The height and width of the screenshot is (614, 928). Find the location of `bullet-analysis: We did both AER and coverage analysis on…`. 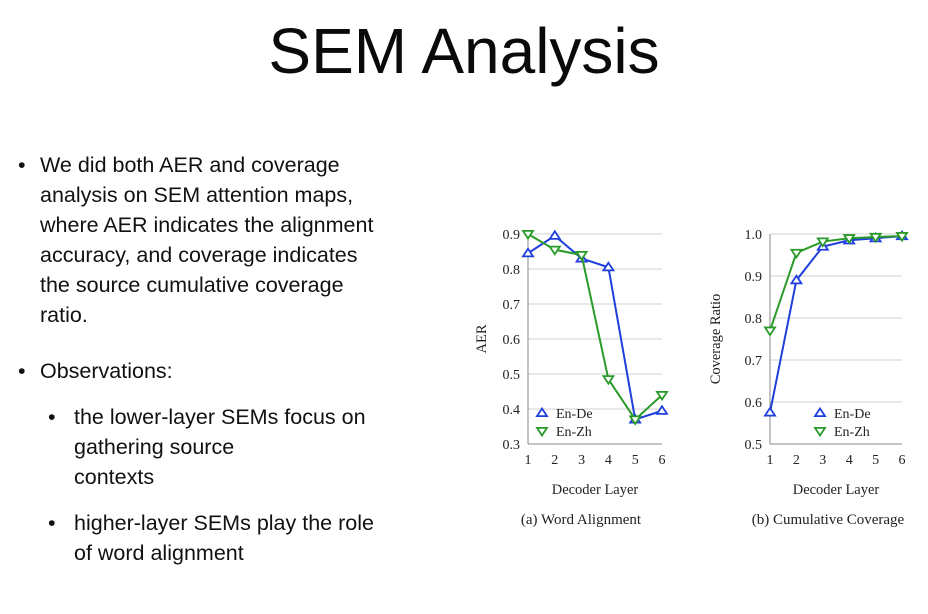

bullet-analysis: We did both AER and coverage analysis on… is located at coordinates (238, 240).